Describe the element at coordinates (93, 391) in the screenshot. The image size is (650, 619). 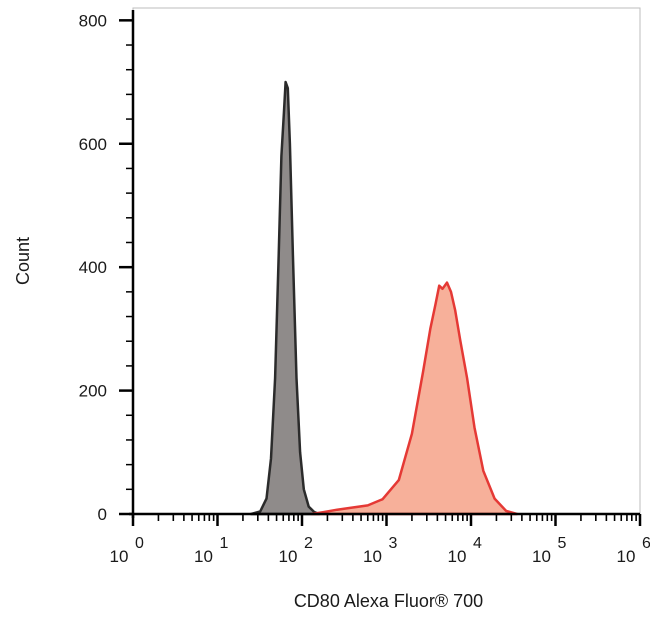
I see `y-tick-label: 200` at that location.